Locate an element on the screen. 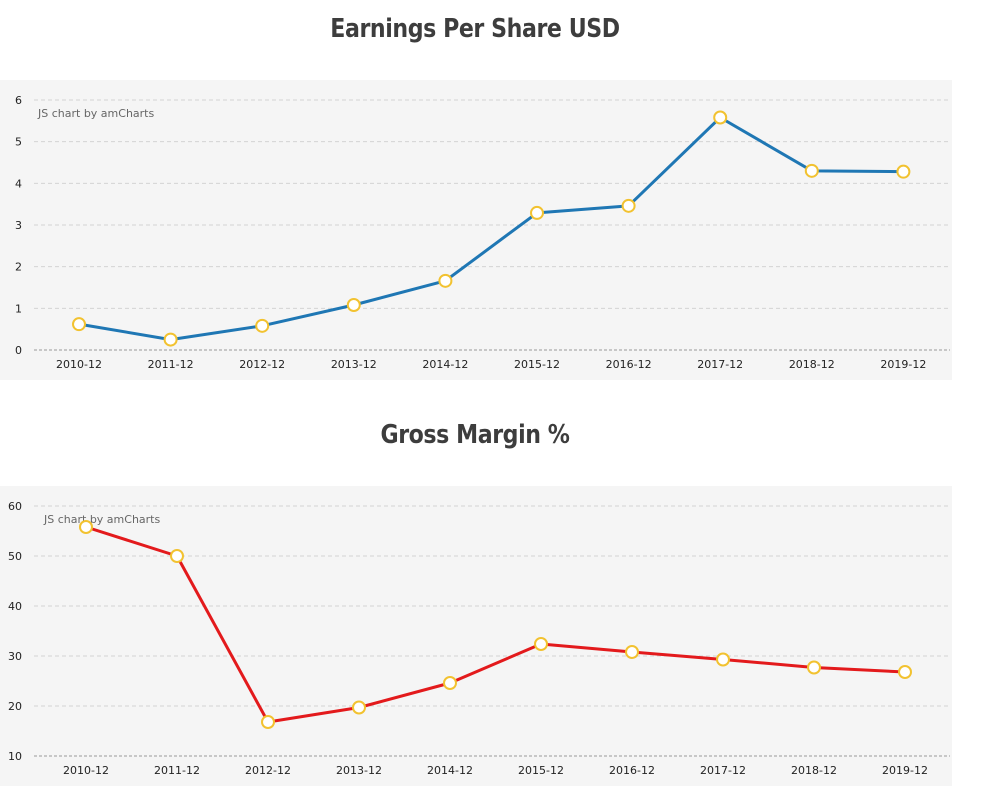  y-tick-label: 6 is located at coordinates (18, 100).